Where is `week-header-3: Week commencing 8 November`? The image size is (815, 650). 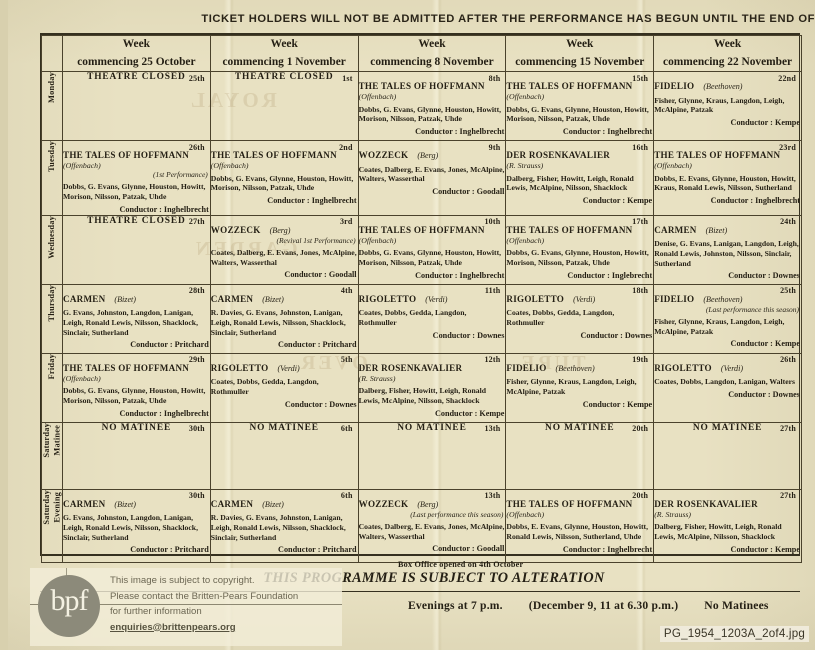 week-header-3: Week commencing 8 November is located at coordinates (432, 53).